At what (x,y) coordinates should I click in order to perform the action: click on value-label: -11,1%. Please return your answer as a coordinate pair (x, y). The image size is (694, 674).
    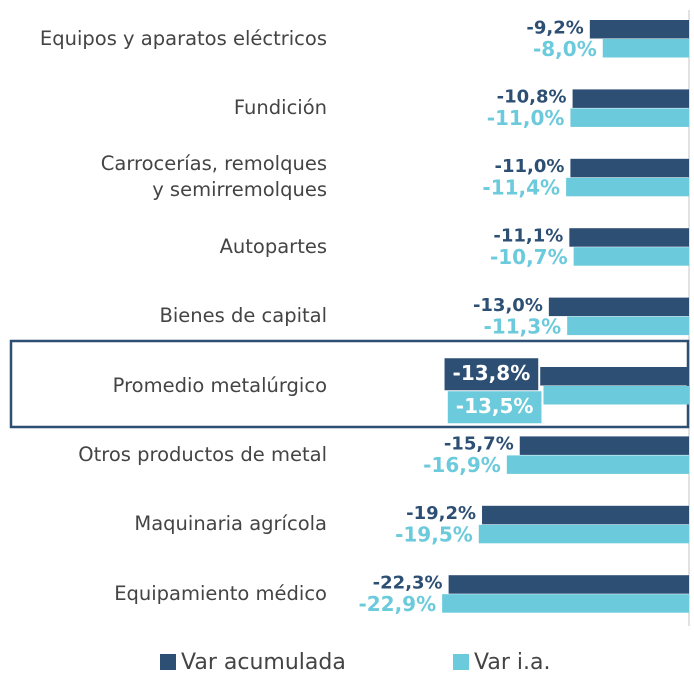
    Looking at the image, I should click on (528, 235).